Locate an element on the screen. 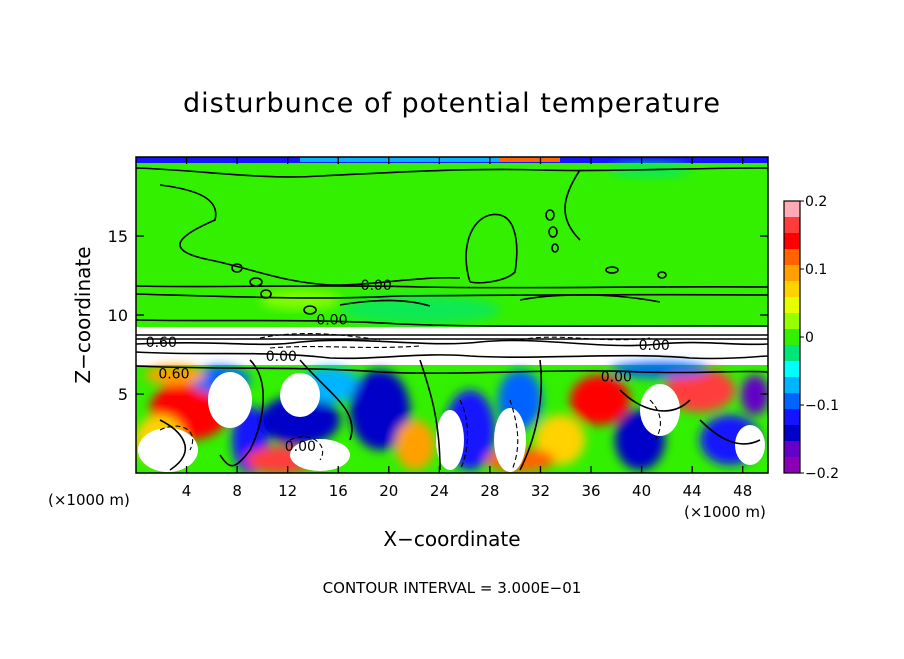 The width and height of the screenshot is (904, 659). x-tick-label: 12 is located at coordinates (287, 491).